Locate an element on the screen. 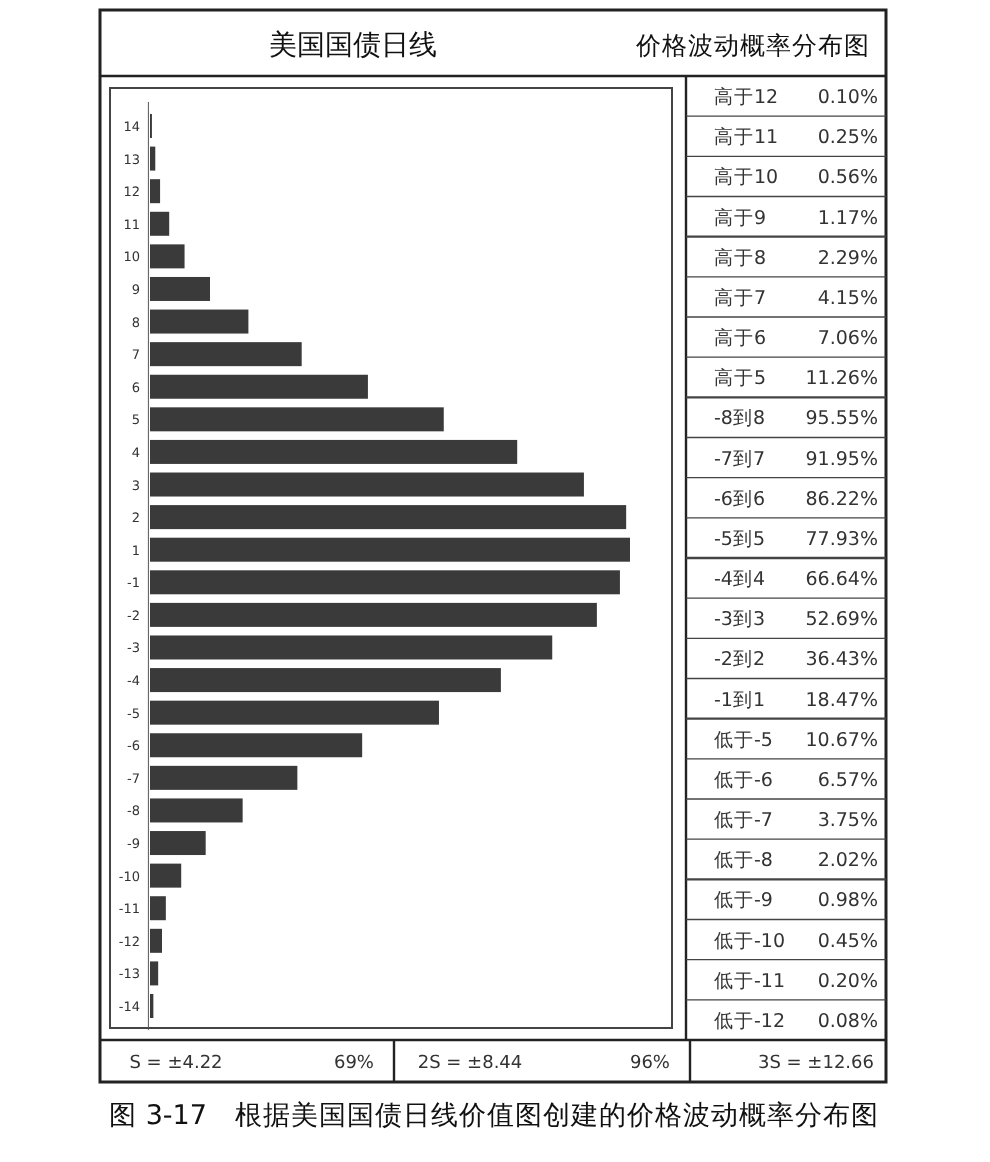  text: 11.26% is located at coordinates (841, 379).